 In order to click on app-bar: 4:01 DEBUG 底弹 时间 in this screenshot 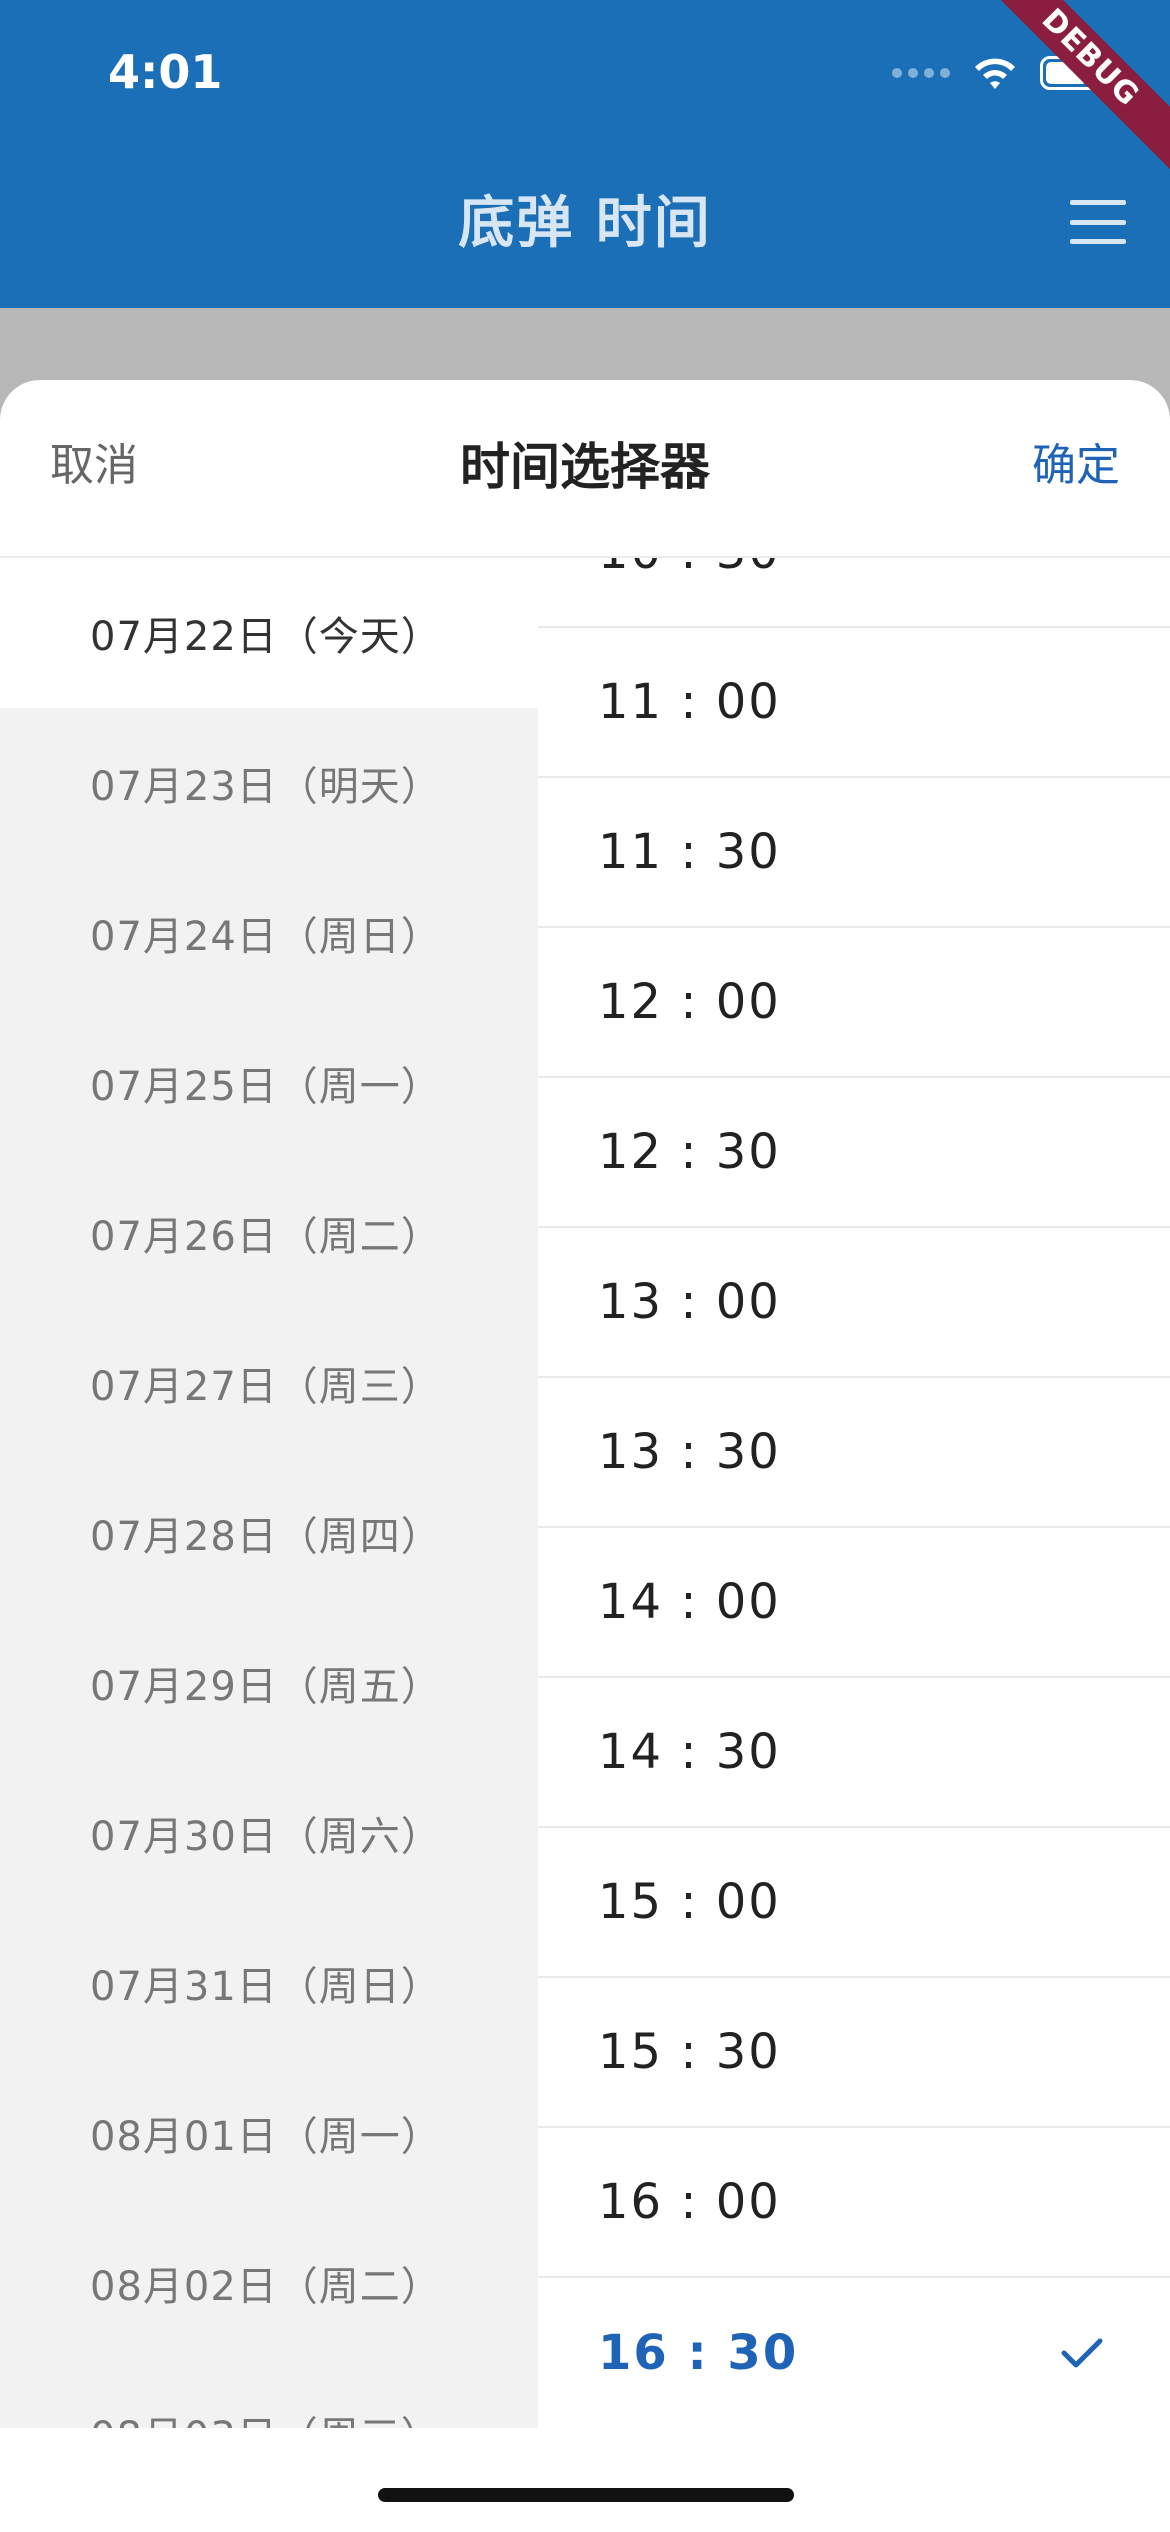, I will do `click(585, 154)`.